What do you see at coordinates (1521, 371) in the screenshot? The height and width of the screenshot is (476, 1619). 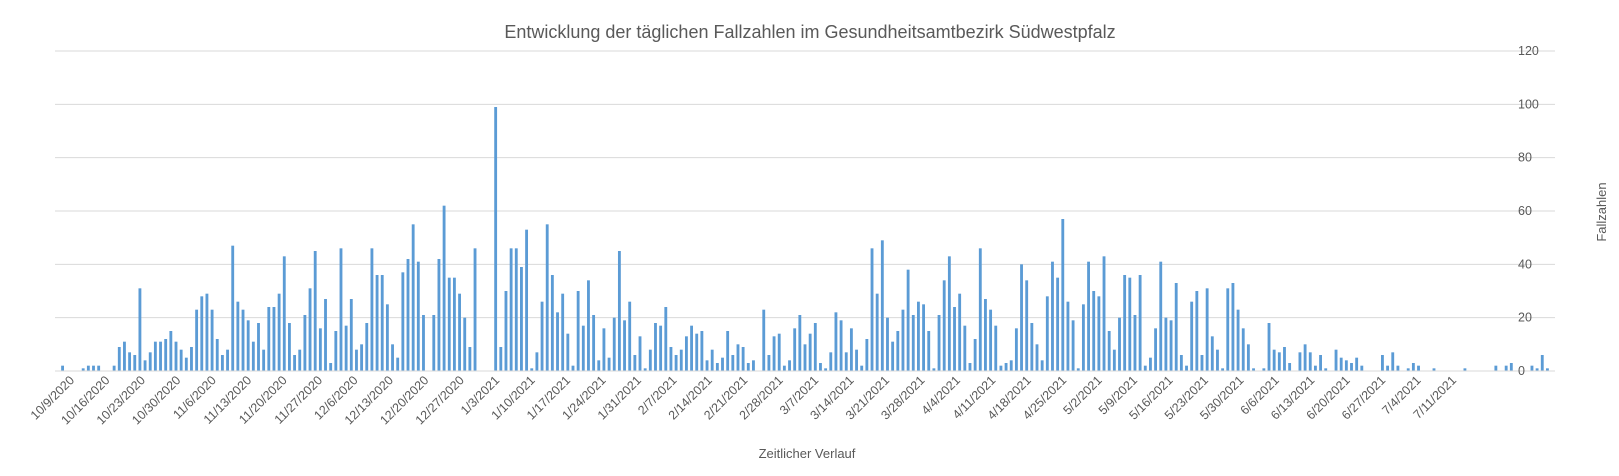 I see `y-tick-label: 0` at bounding box center [1521, 371].